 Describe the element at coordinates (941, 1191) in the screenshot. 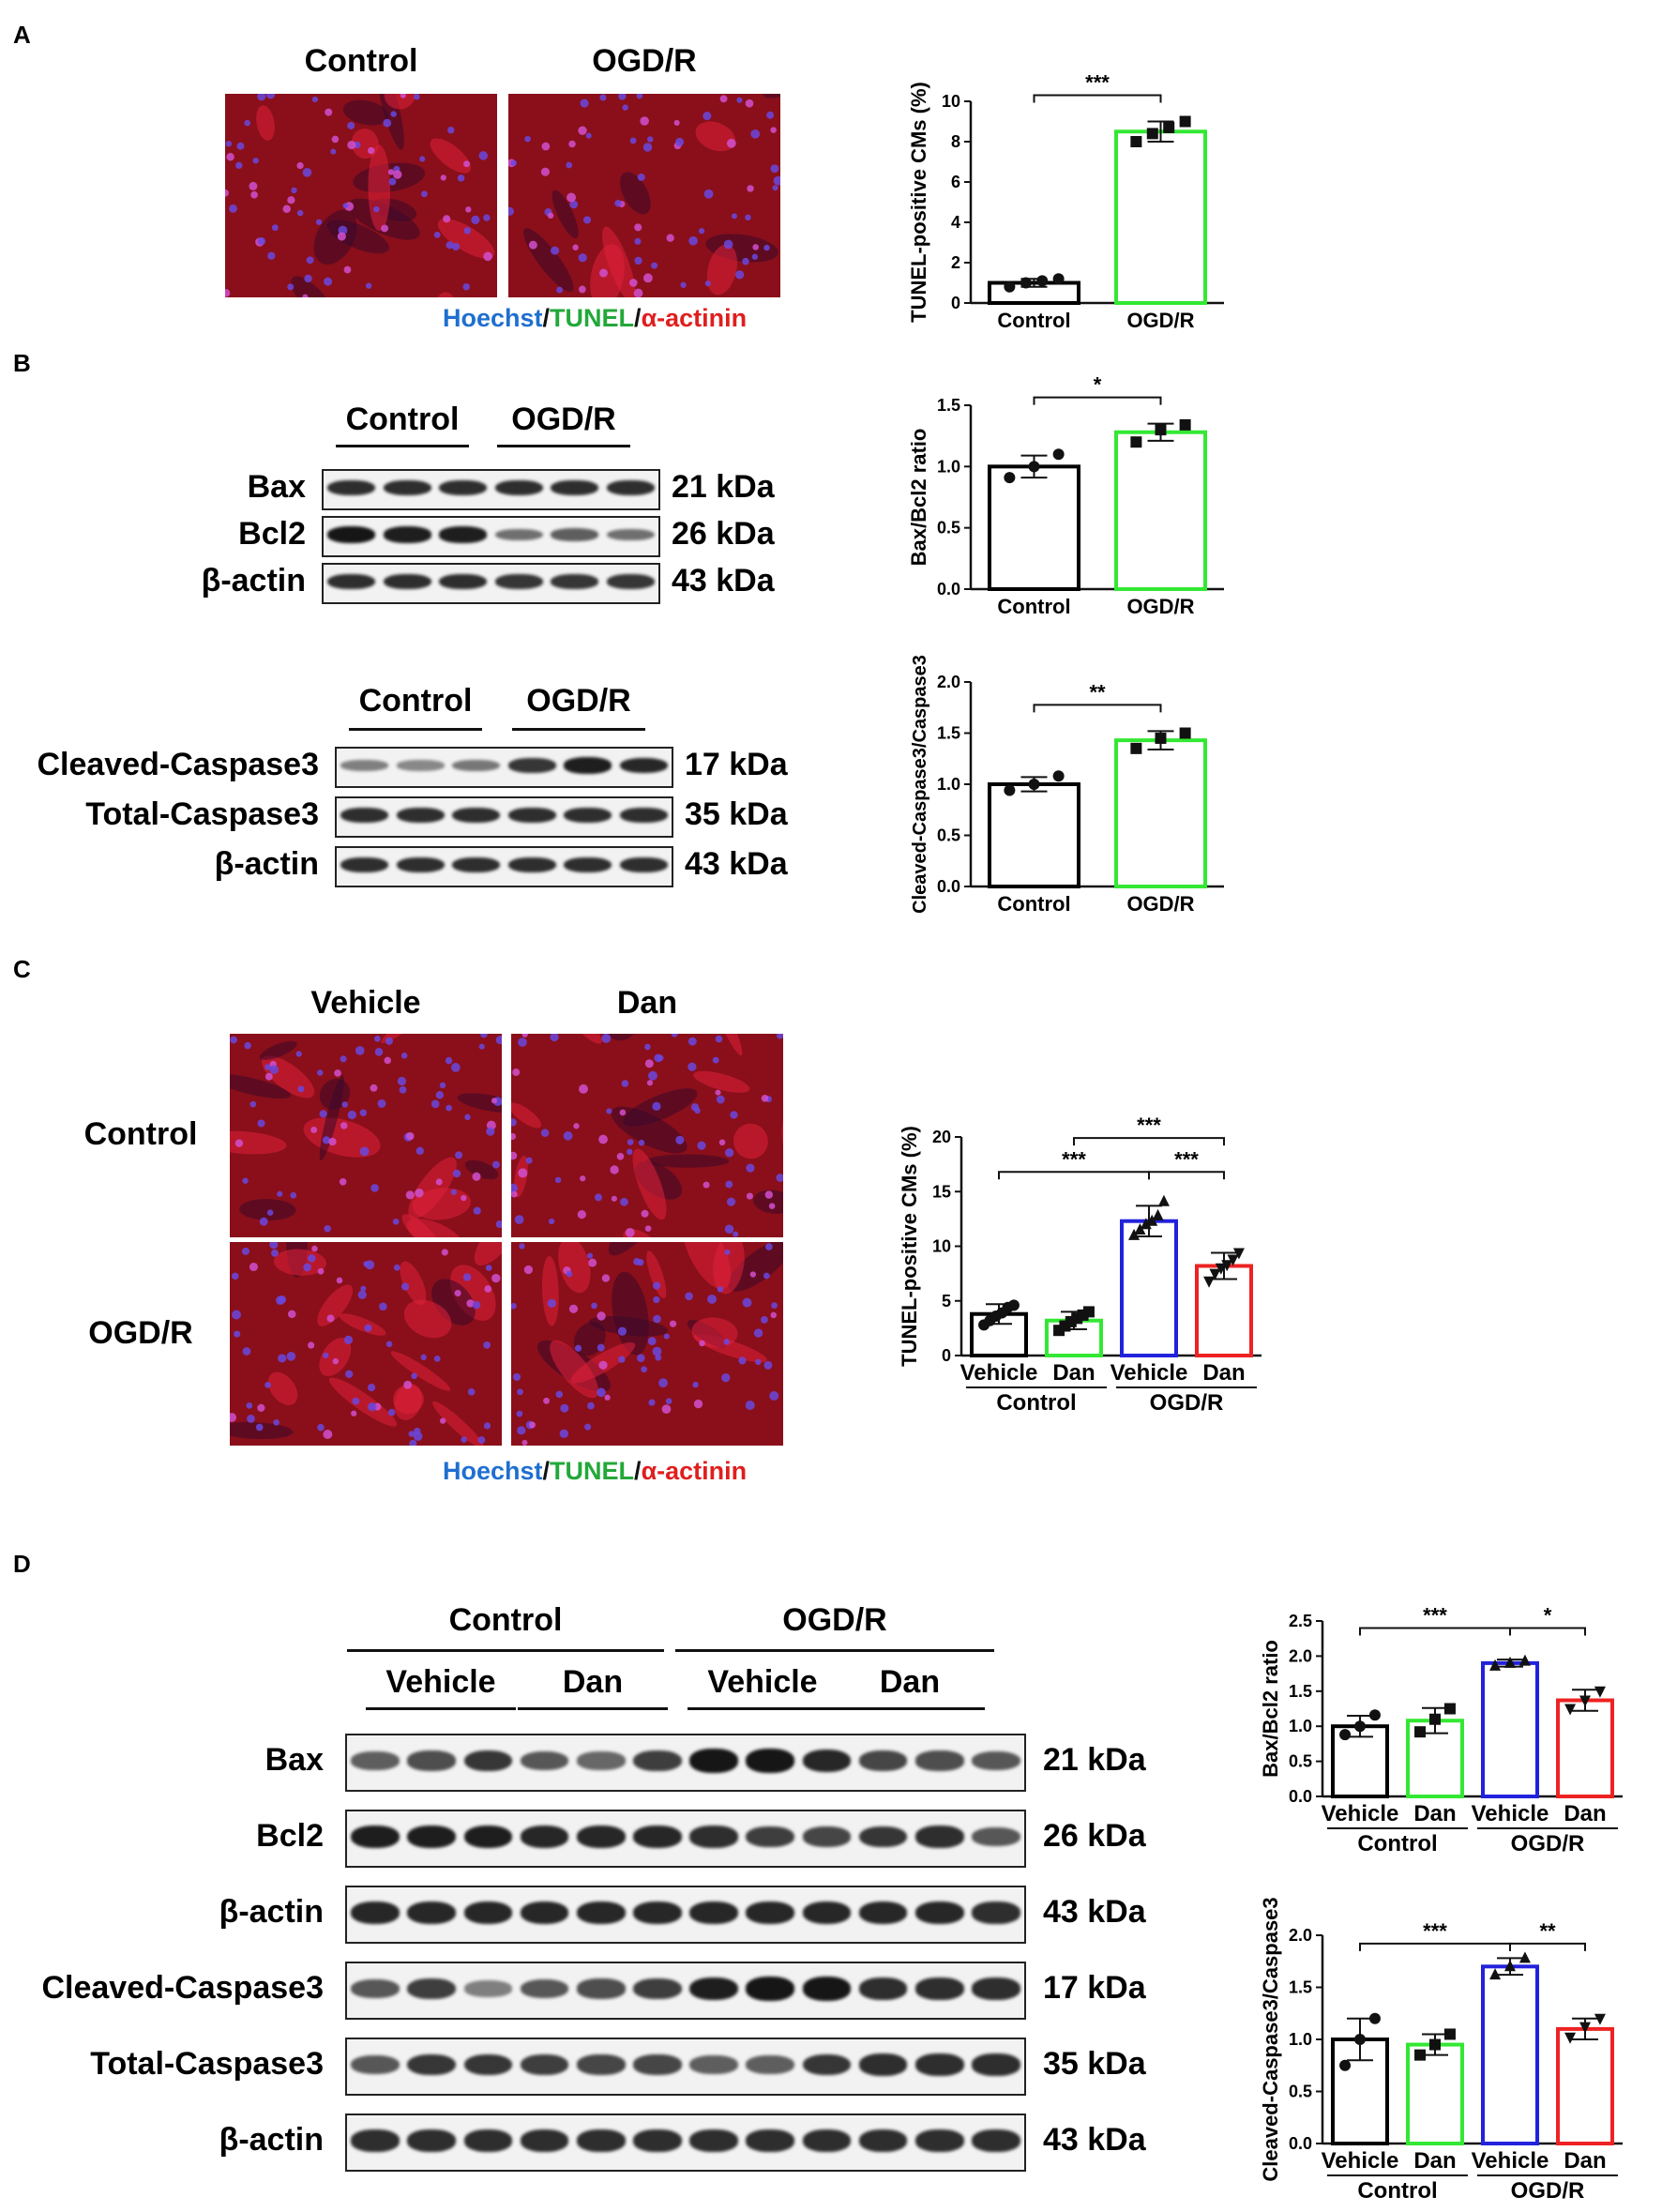

I see `y-tick-label: 15` at that location.